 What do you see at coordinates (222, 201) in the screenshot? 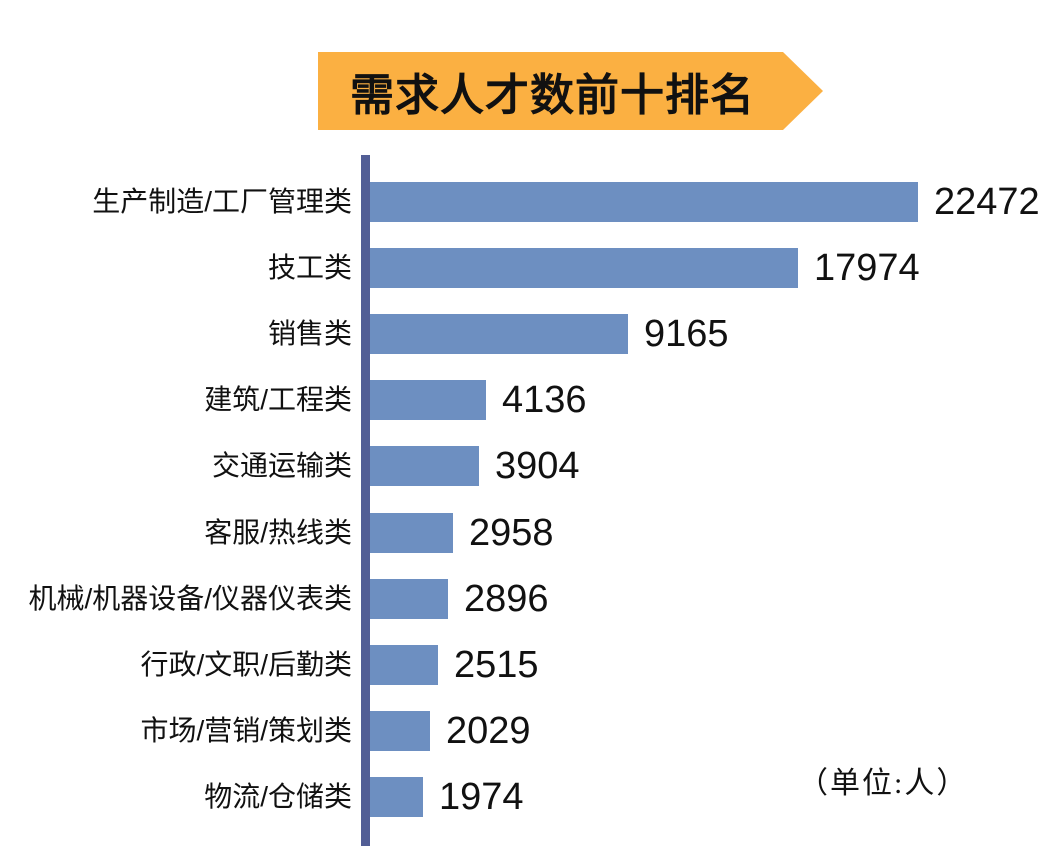
I see `category-label: 生产制造/工厂管理类` at bounding box center [222, 201].